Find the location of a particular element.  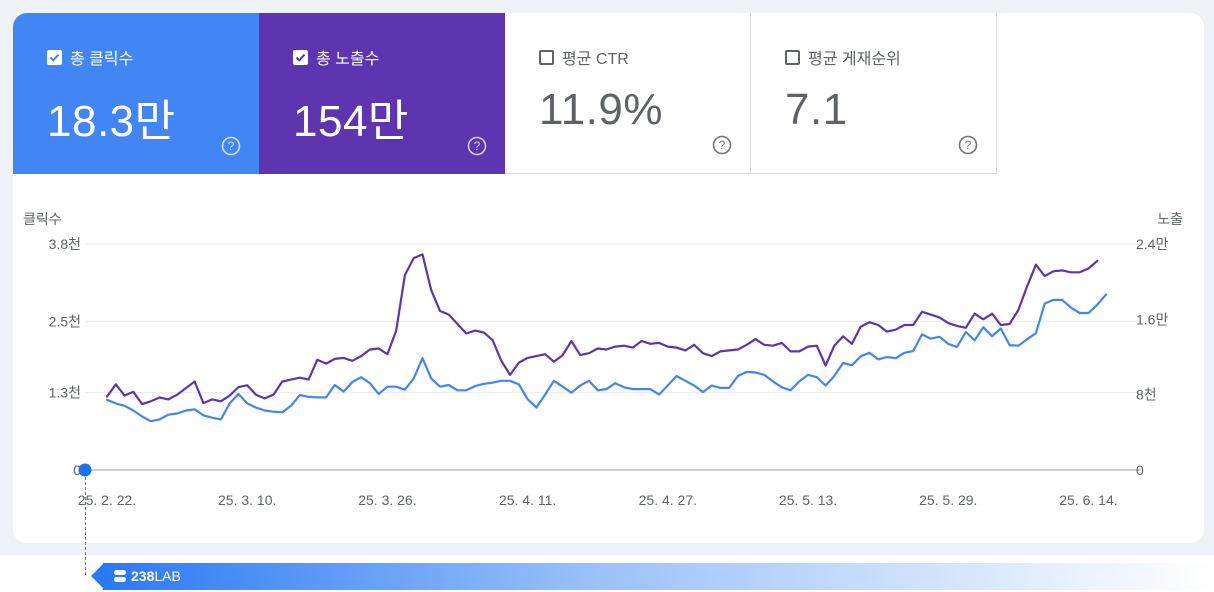

left-y-tick-label: 2.5천 is located at coordinates (65, 321).